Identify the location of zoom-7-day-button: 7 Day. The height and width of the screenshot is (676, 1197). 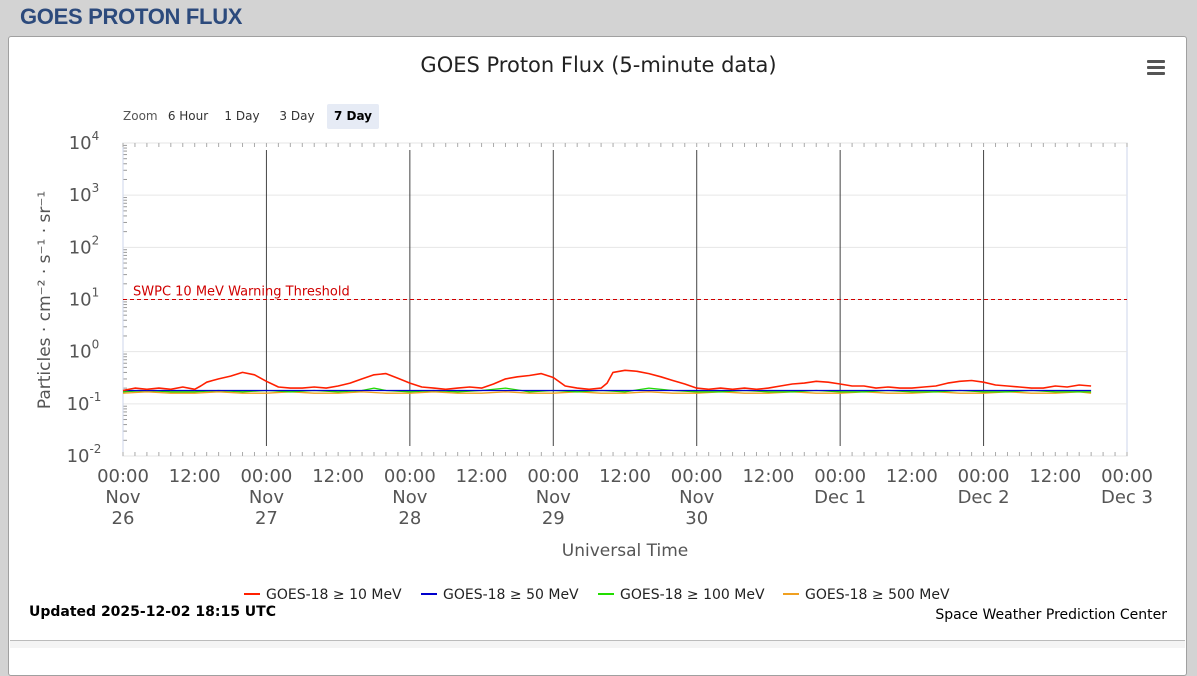
(353, 116).